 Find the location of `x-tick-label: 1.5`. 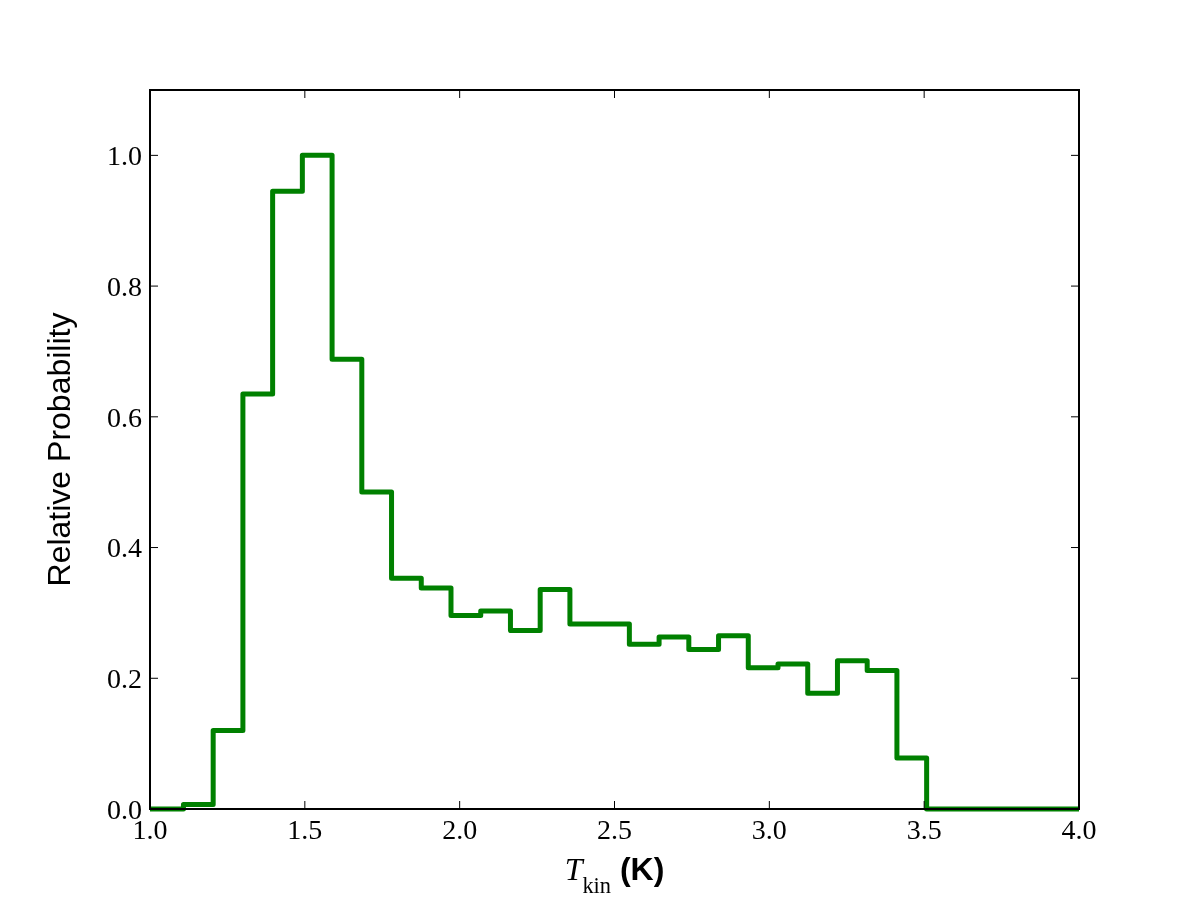

x-tick-label: 1.5 is located at coordinates (305, 829).